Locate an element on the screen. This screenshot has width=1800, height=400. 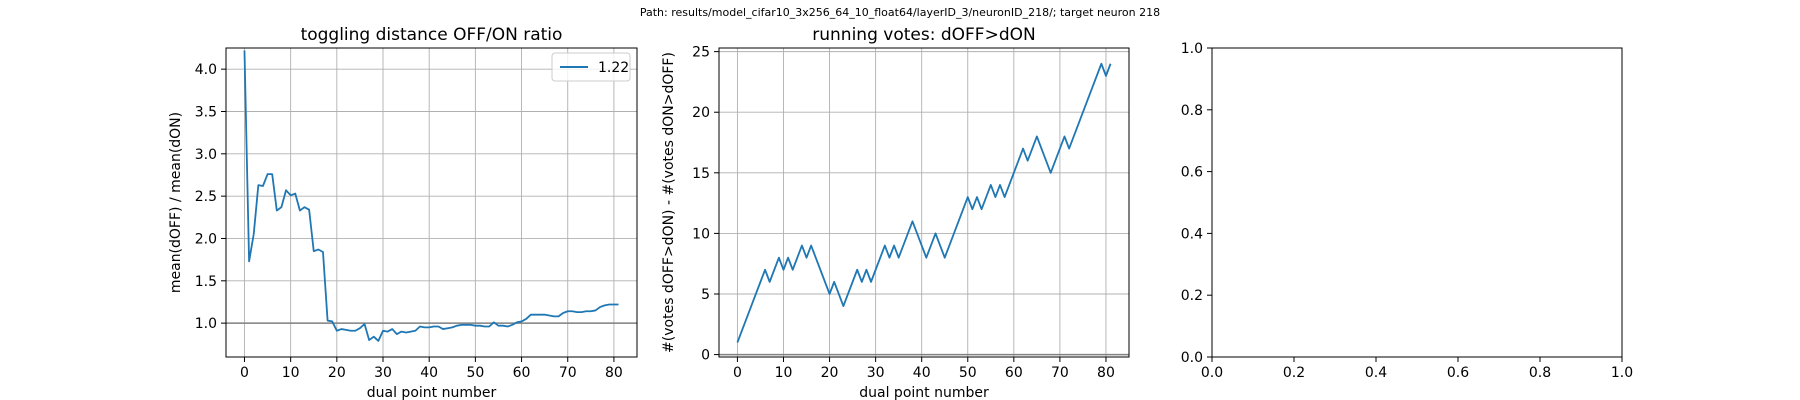
chart2-ytick-label-0: 0.0 is located at coordinates (1192, 358).